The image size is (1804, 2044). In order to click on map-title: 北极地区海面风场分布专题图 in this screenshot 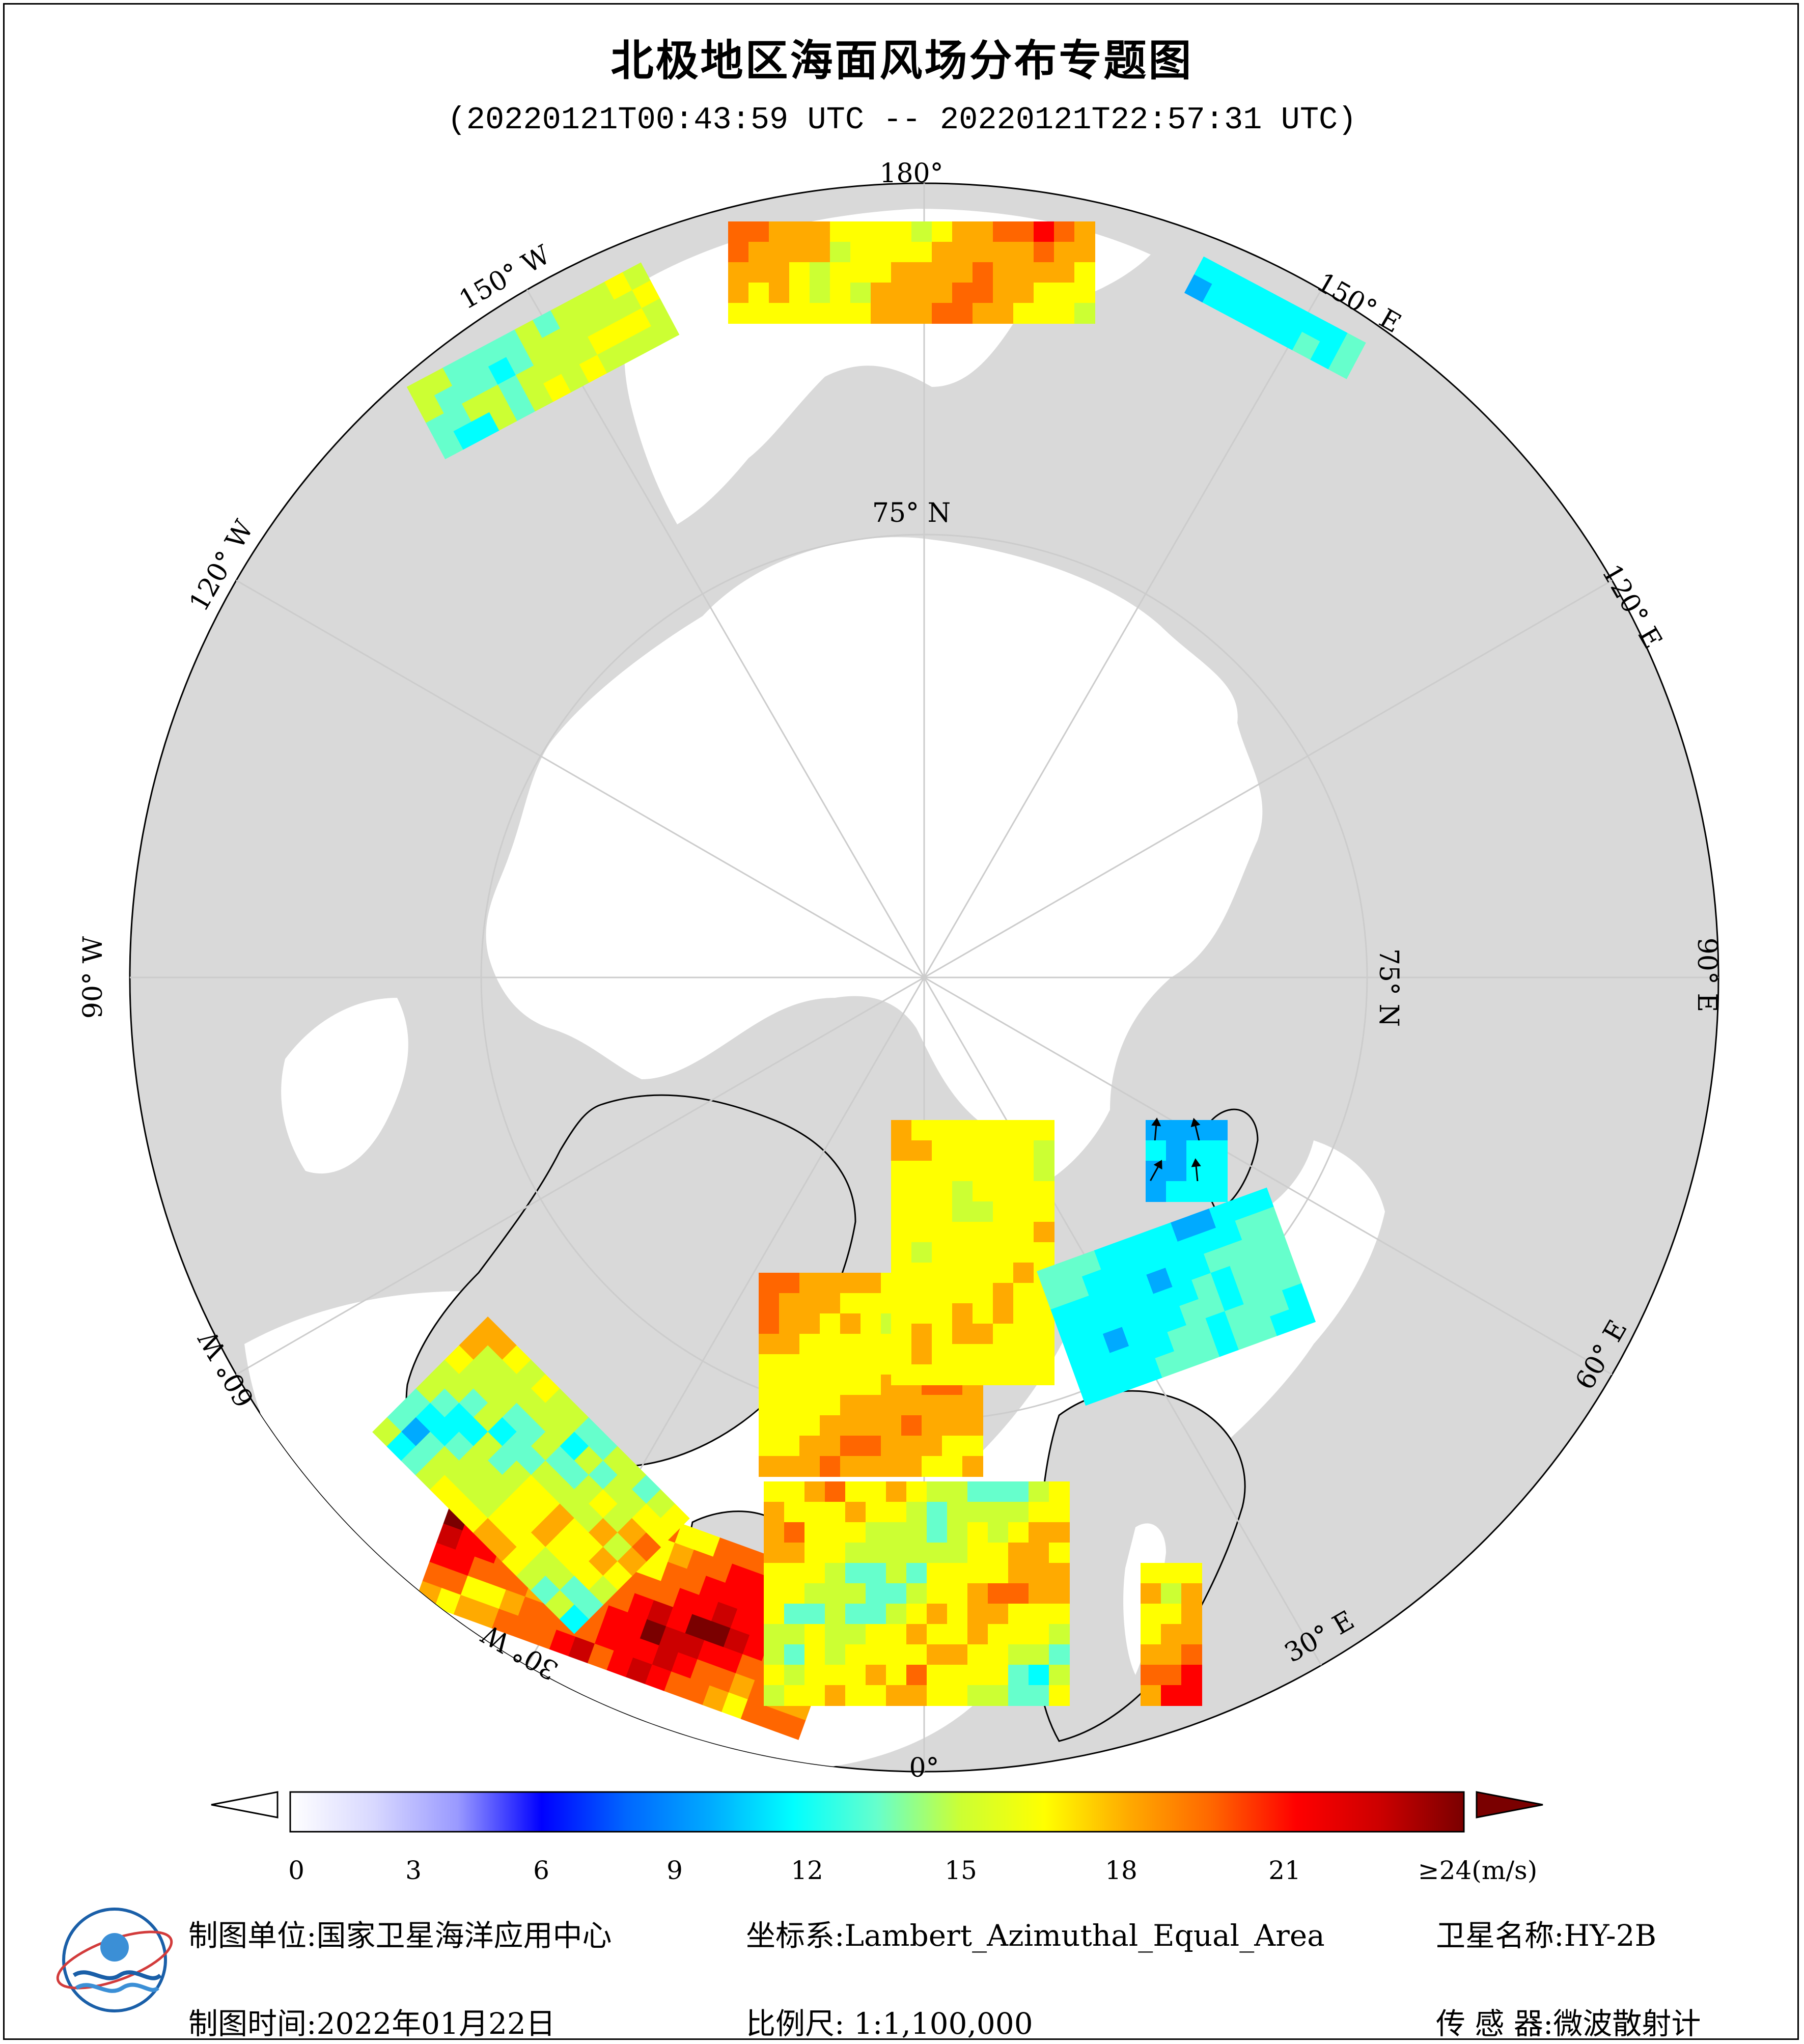, I will do `click(902, 61)`.